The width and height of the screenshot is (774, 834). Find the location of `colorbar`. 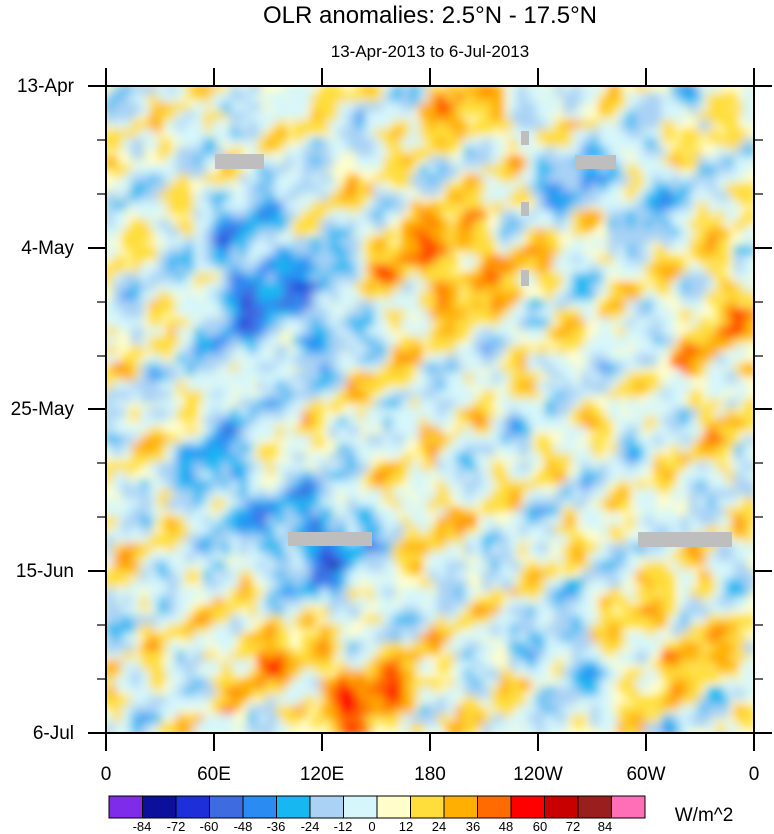

colorbar is located at coordinates (377, 807).